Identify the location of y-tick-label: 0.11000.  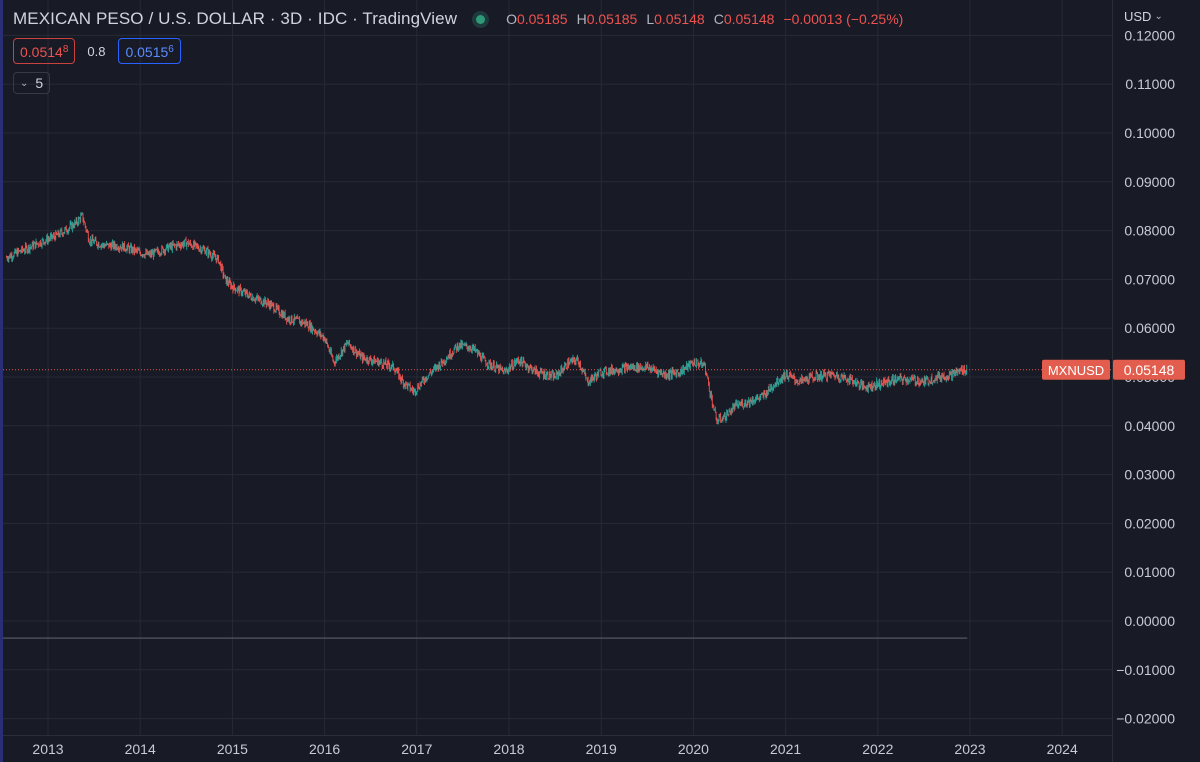
(1150, 84).